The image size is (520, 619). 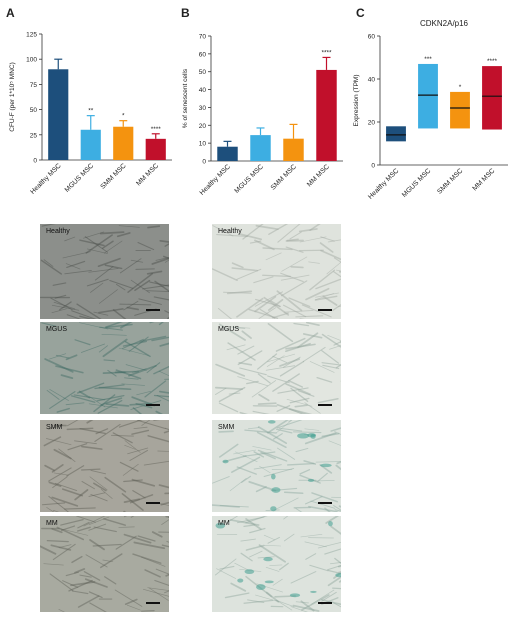 What do you see at coordinates (460, 87) in the screenshot?
I see `significance-label: *` at bounding box center [460, 87].